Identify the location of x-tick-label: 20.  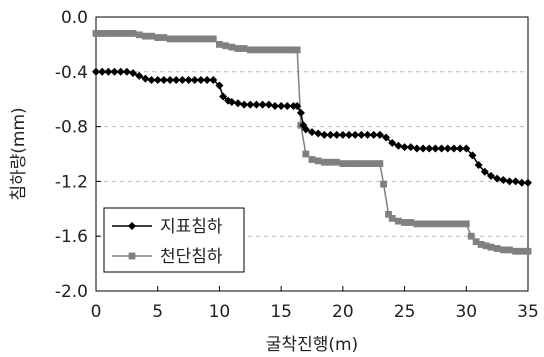
(343, 312).